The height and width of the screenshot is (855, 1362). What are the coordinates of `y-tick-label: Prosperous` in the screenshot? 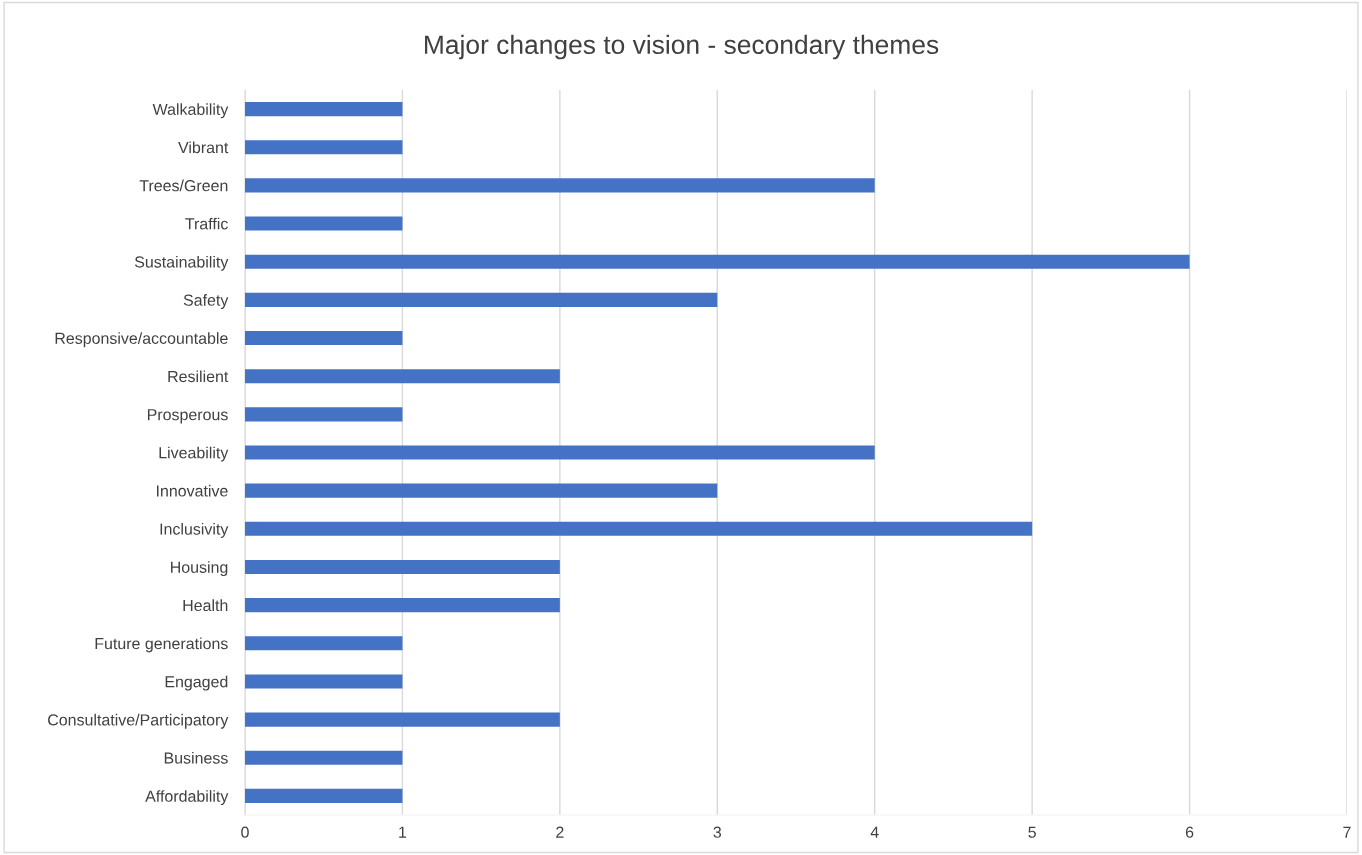 It's located at (187, 416).